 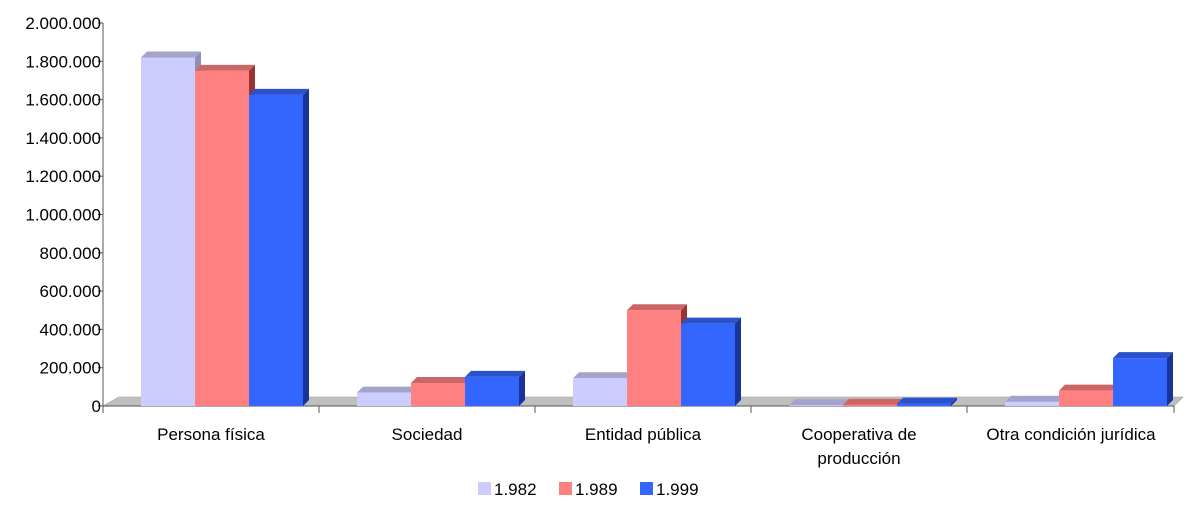 What do you see at coordinates (63, 100) in the screenshot?
I see `y-tick-label: 1.600.000` at bounding box center [63, 100].